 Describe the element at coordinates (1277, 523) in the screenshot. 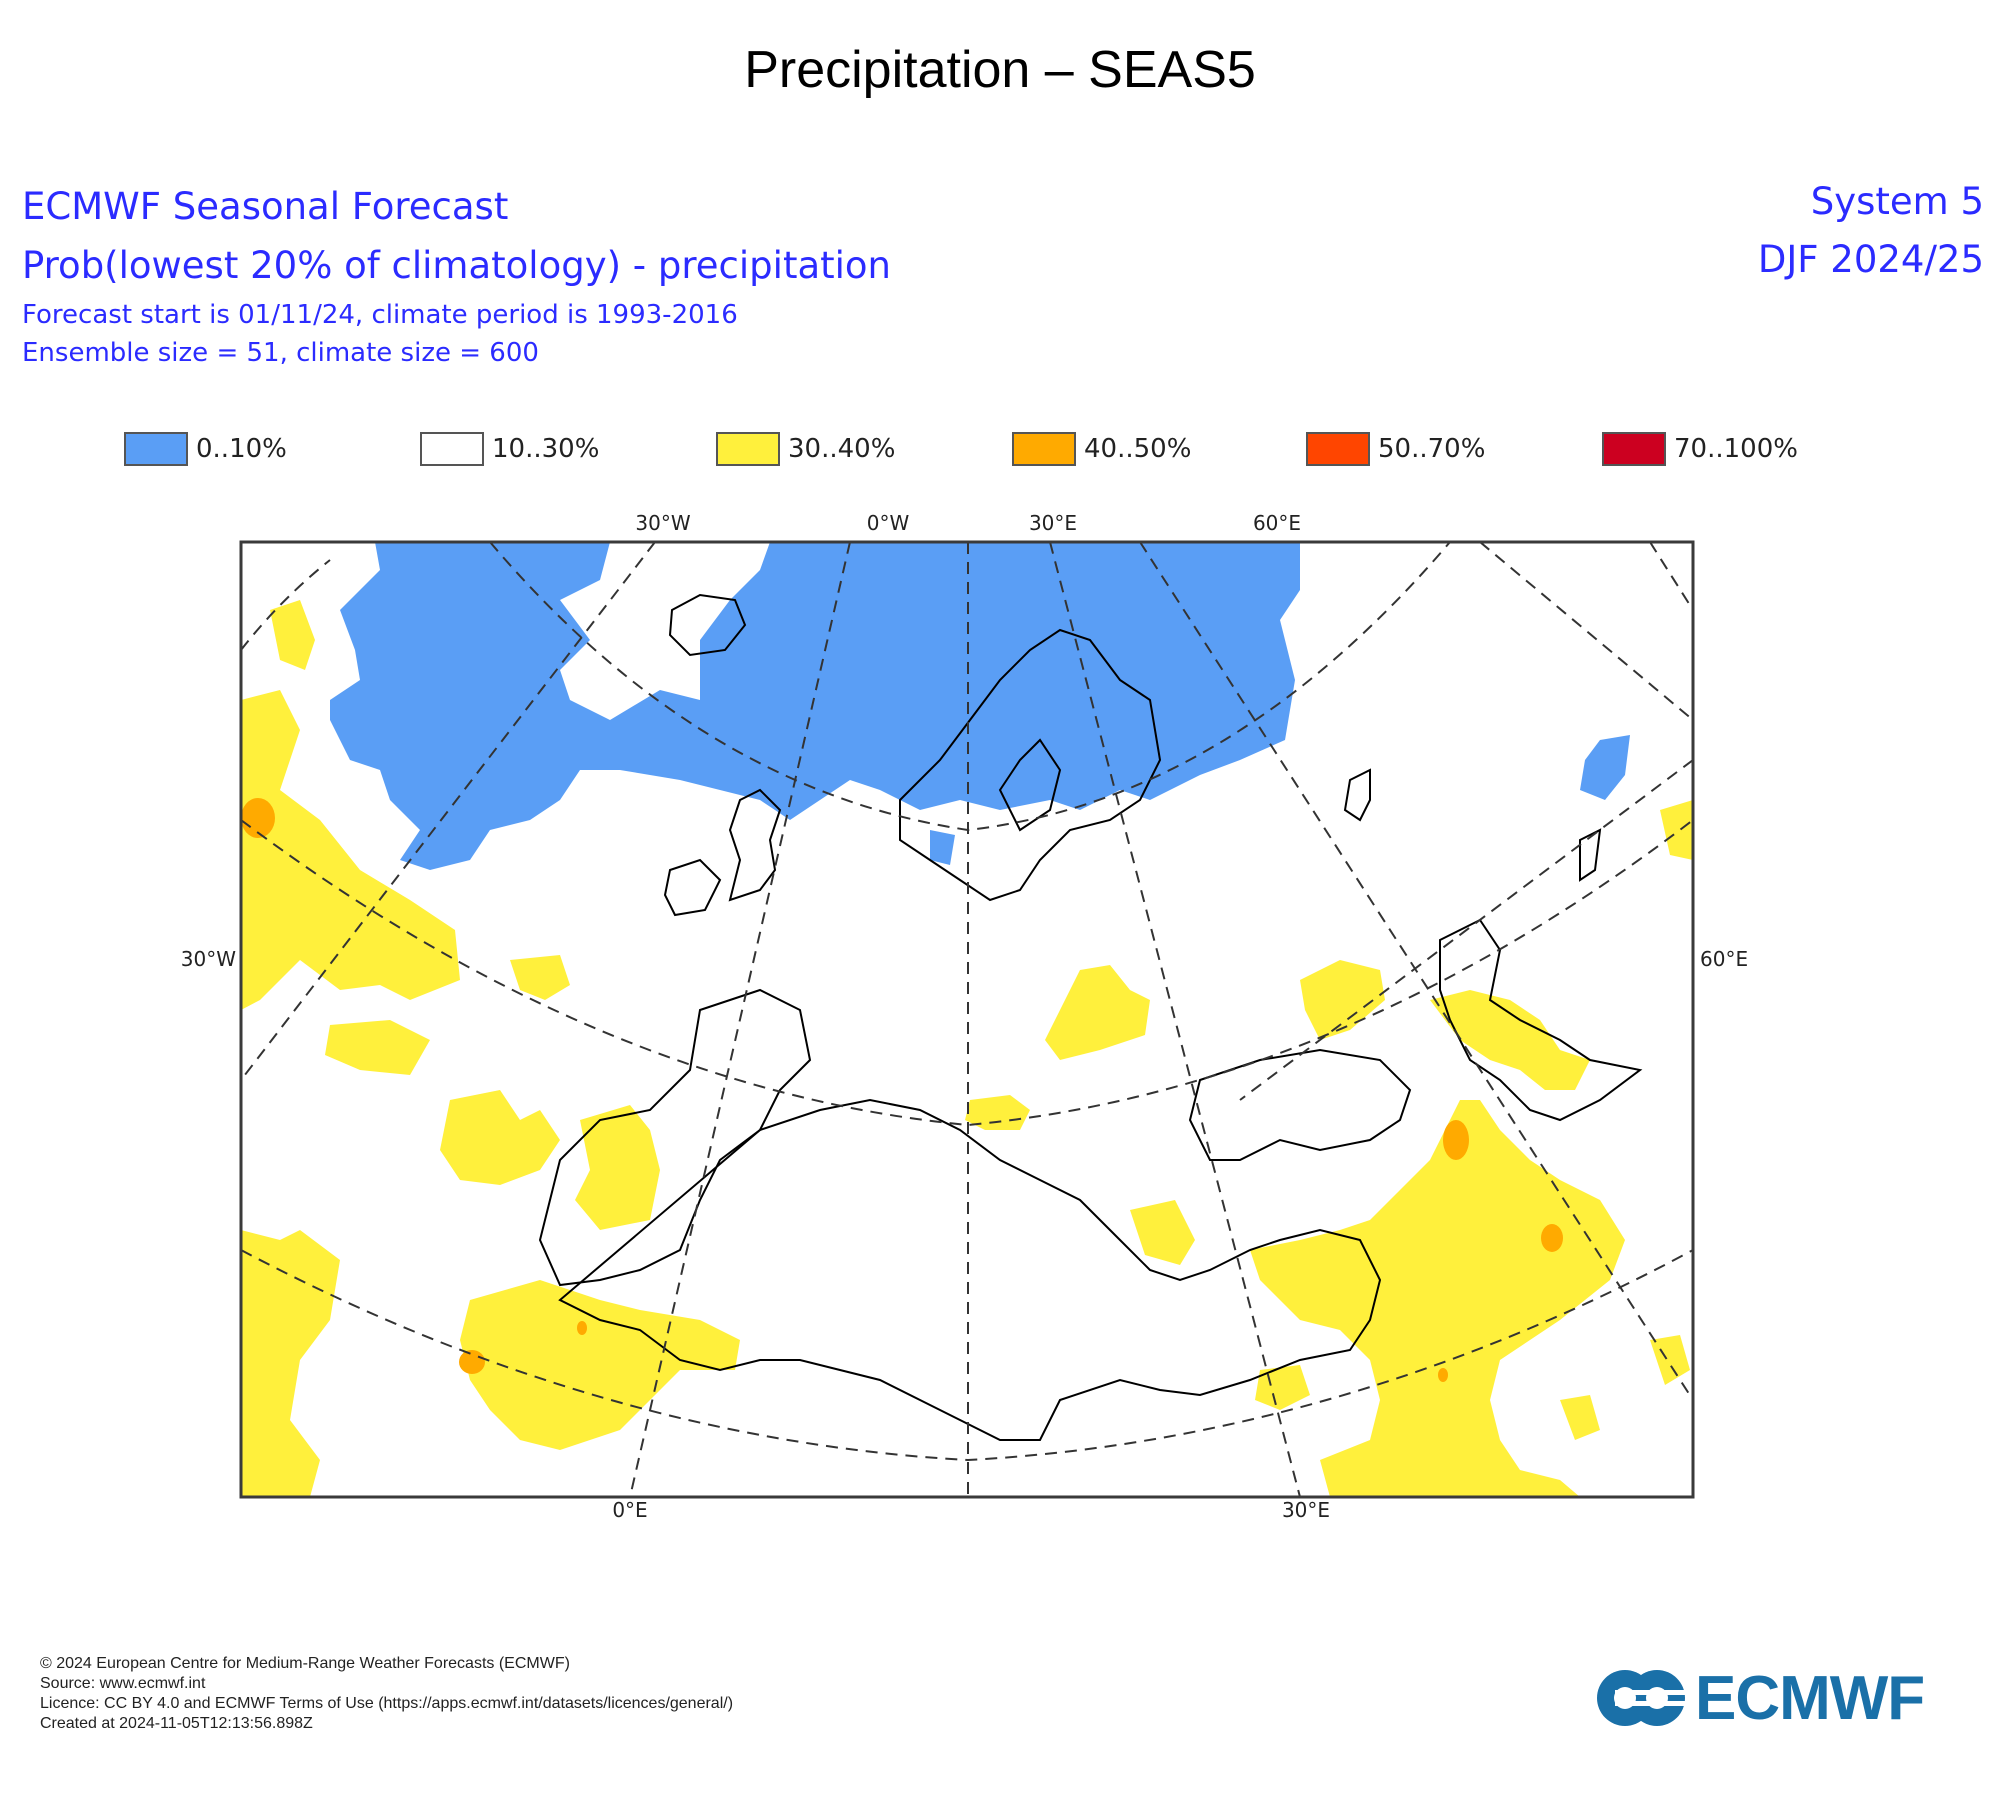

I see `lon-label-top: 60°E` at that location.